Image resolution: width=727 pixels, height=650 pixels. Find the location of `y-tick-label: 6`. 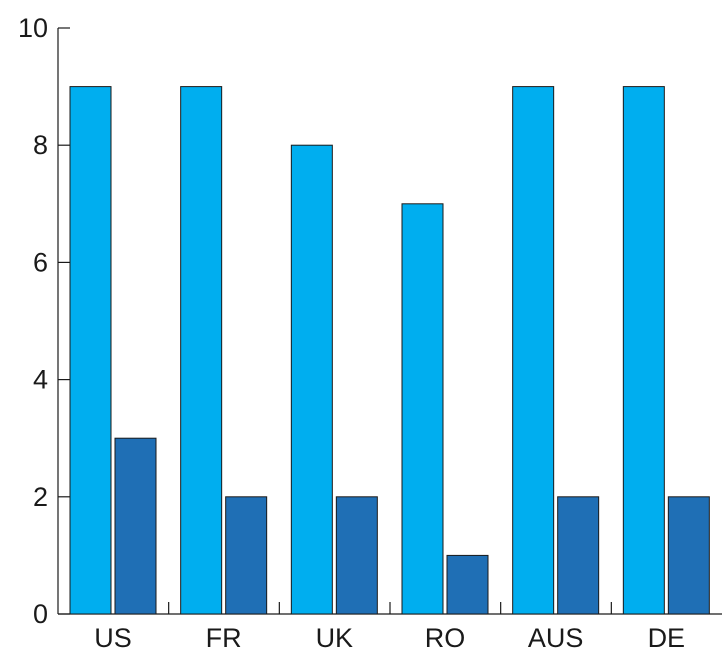

y-tick-label: 6 is located at coordinates (40, 262).